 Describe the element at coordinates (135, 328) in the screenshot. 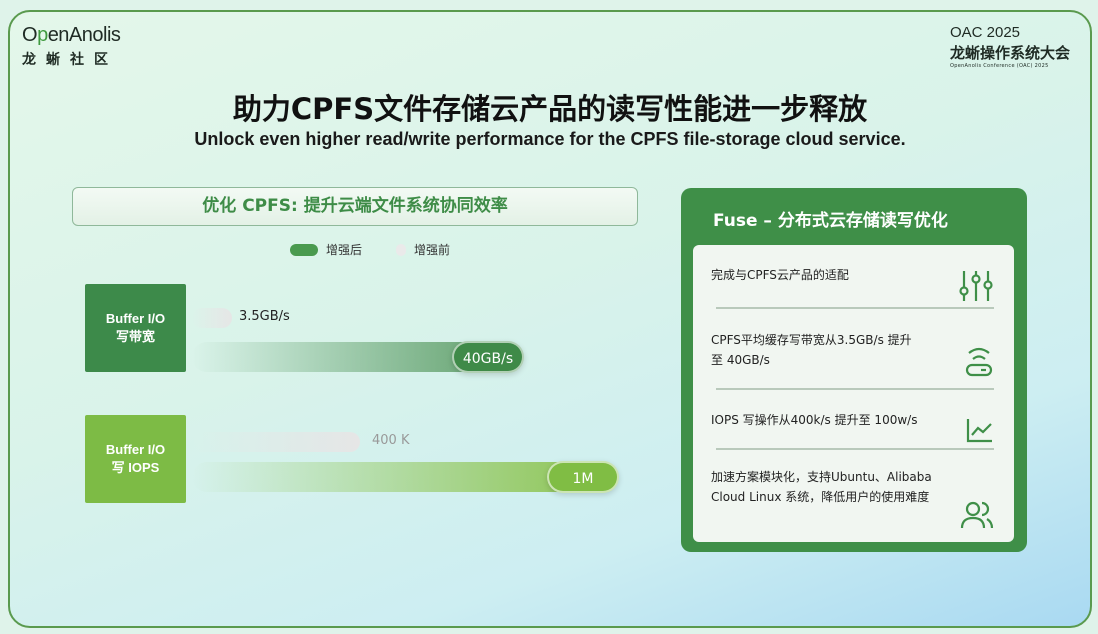

I see `row-label-bandwidth: Buffer I/O 写带宽` at that location.